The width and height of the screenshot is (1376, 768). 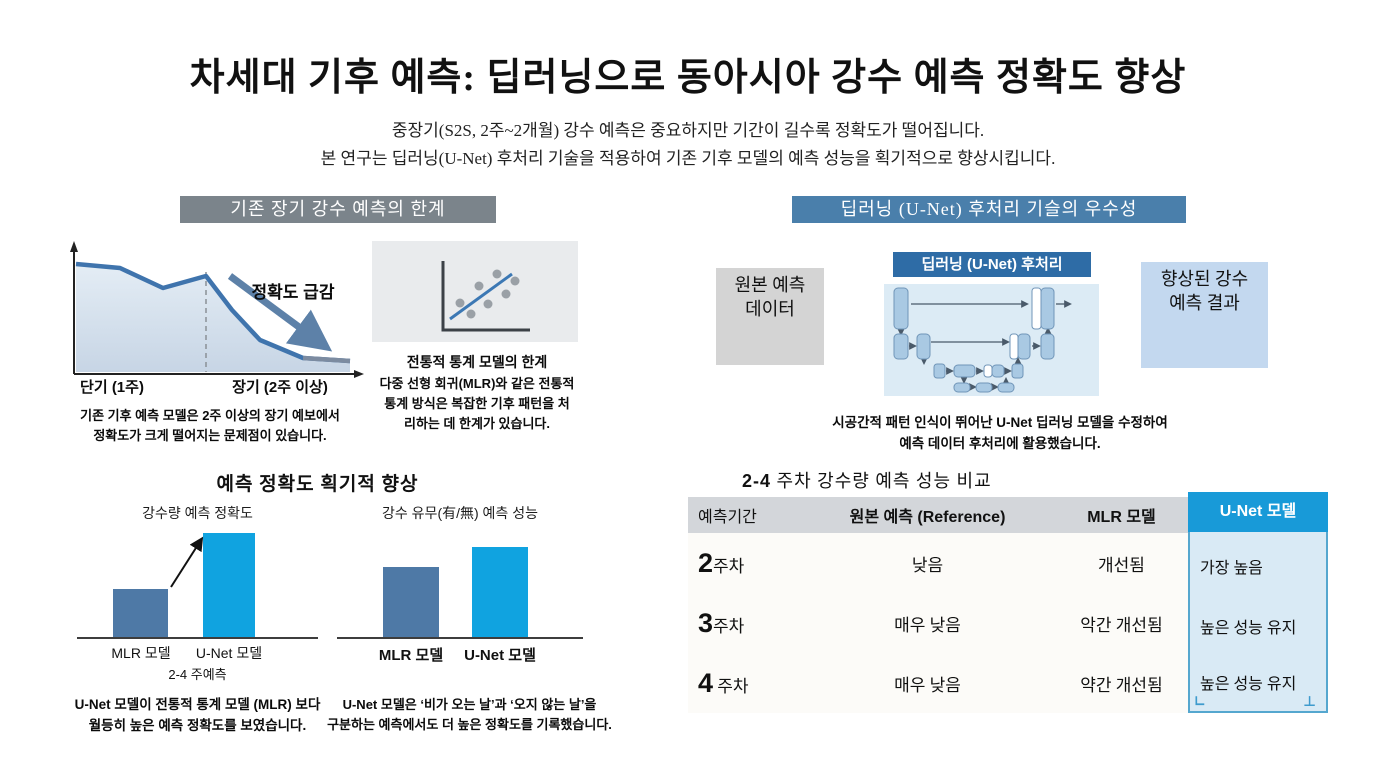 I want to click on decline-arrow, so click(x=280, y=312).